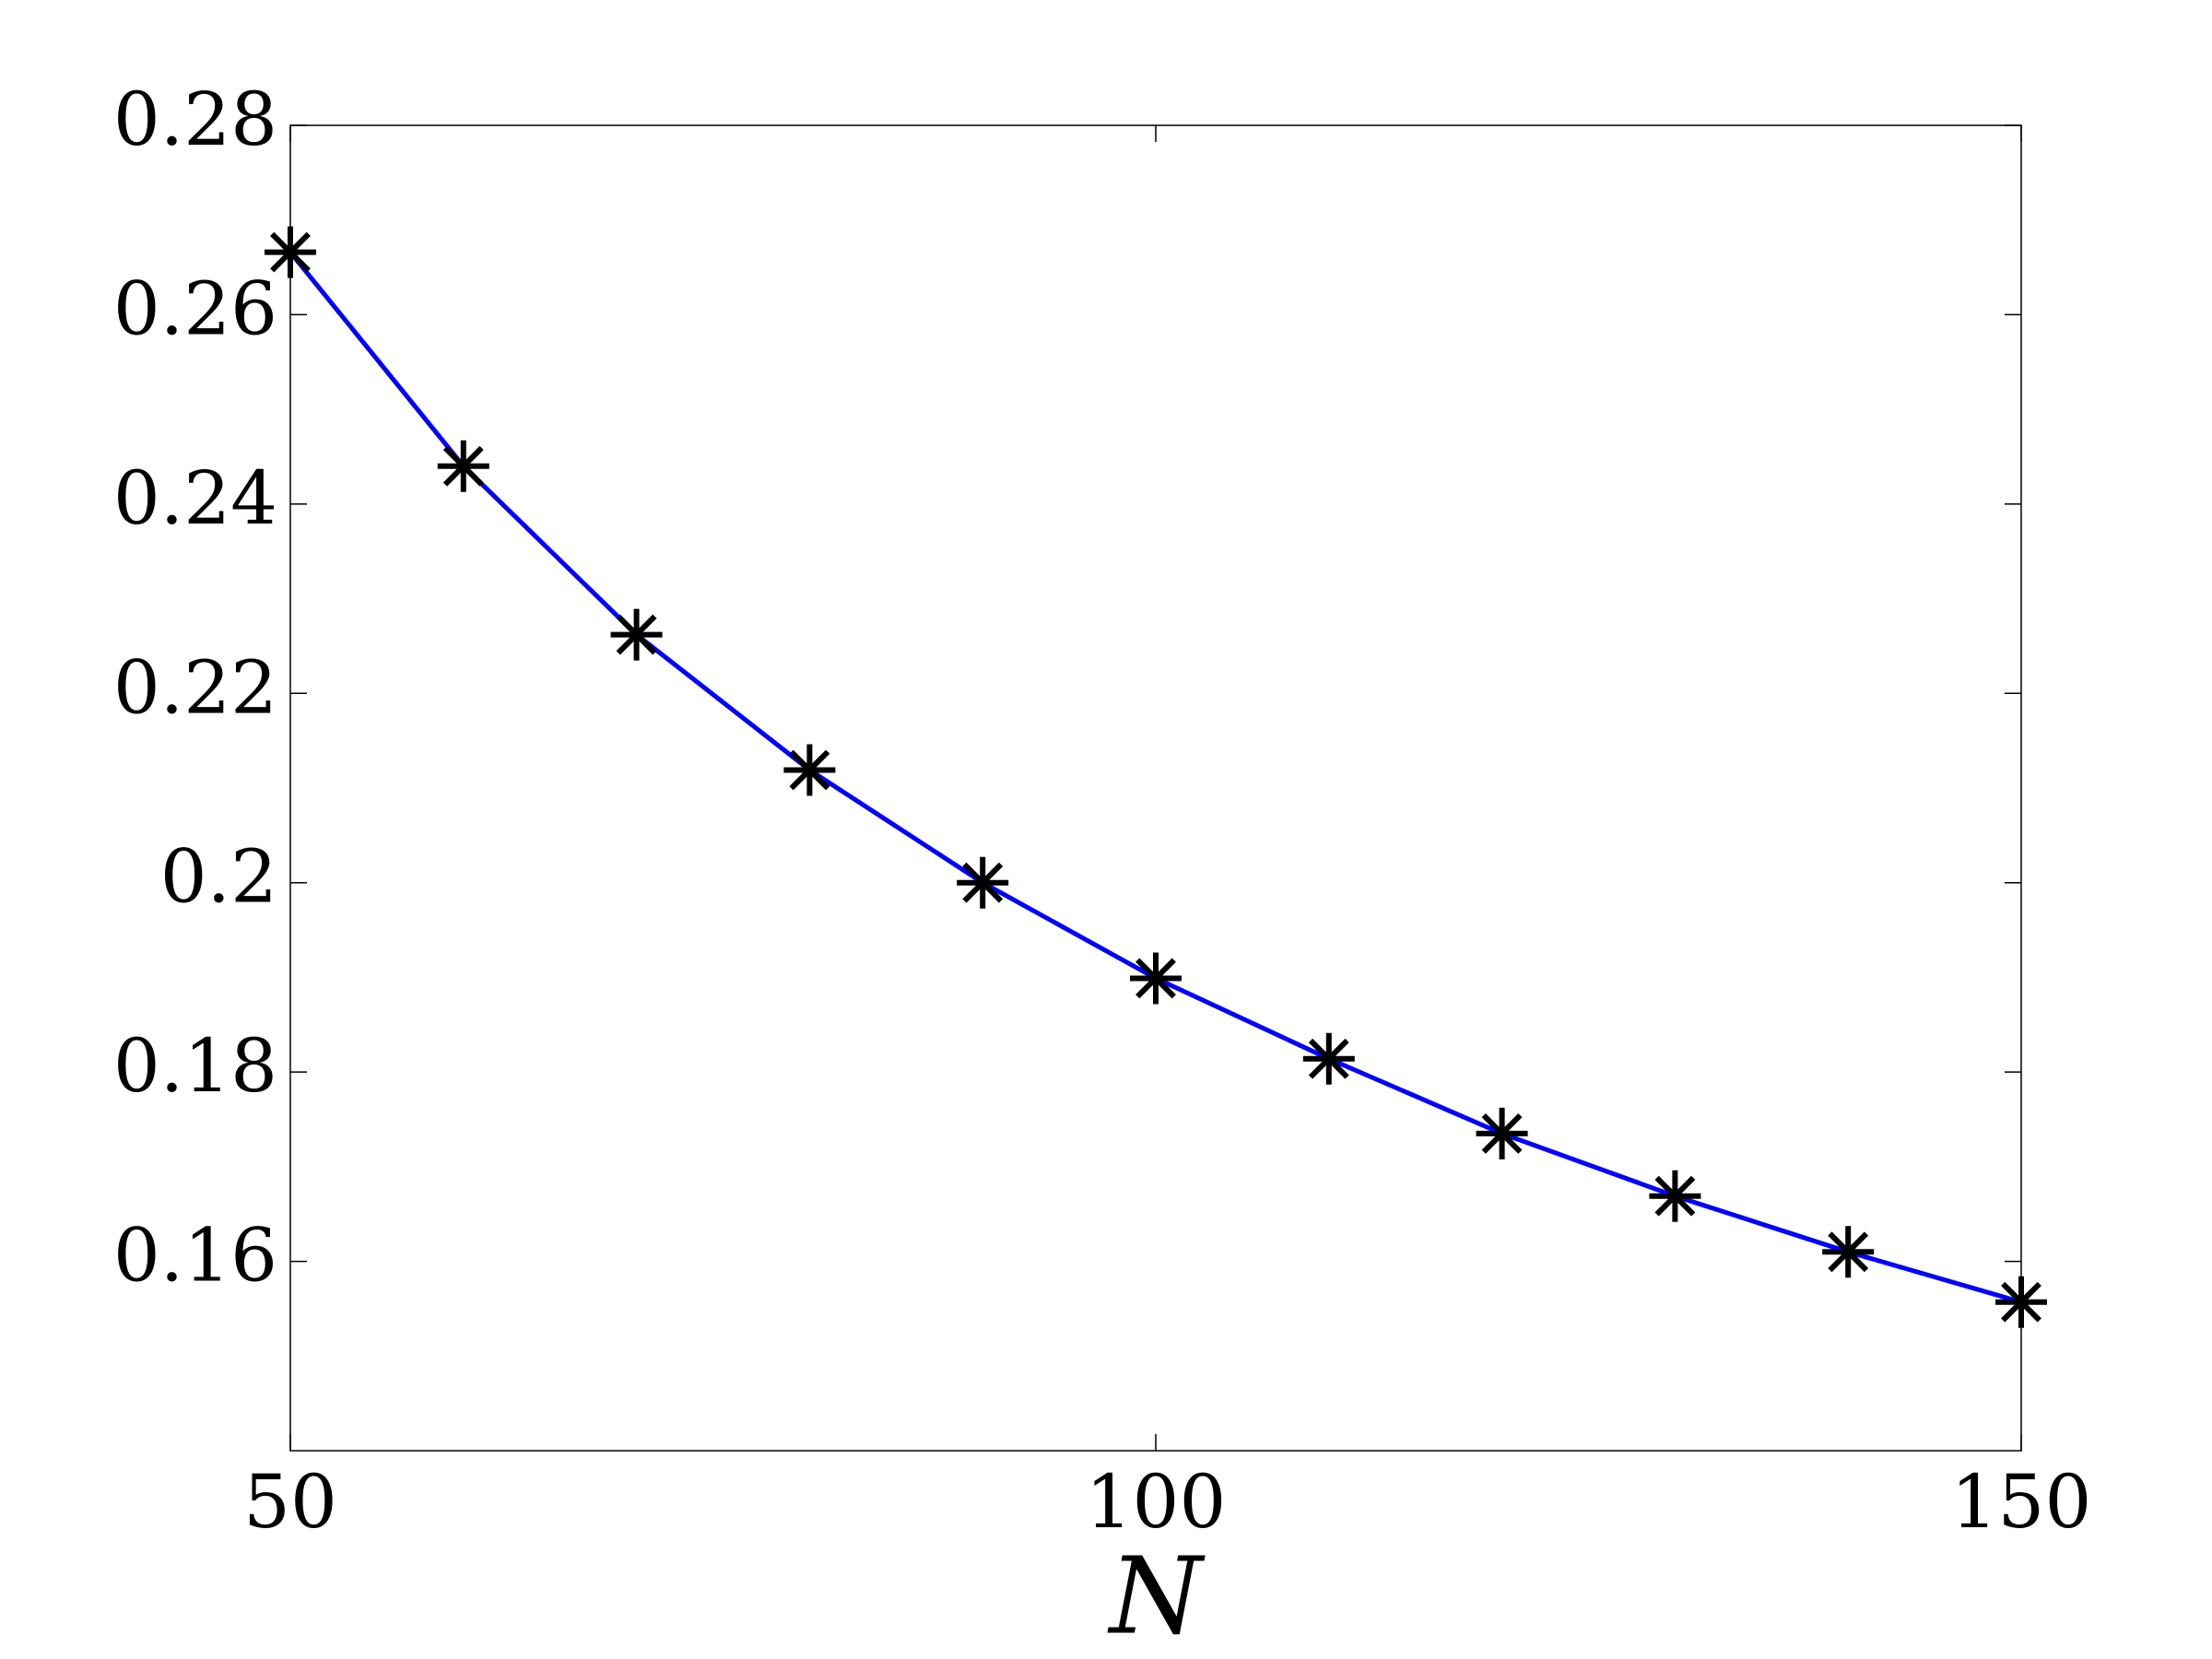 The height and width of the screenshot is (1659, 2212). Describe the element at coordinates (218, 877) in the screenshot. I see `y-tick-label: 0.2` at that location.